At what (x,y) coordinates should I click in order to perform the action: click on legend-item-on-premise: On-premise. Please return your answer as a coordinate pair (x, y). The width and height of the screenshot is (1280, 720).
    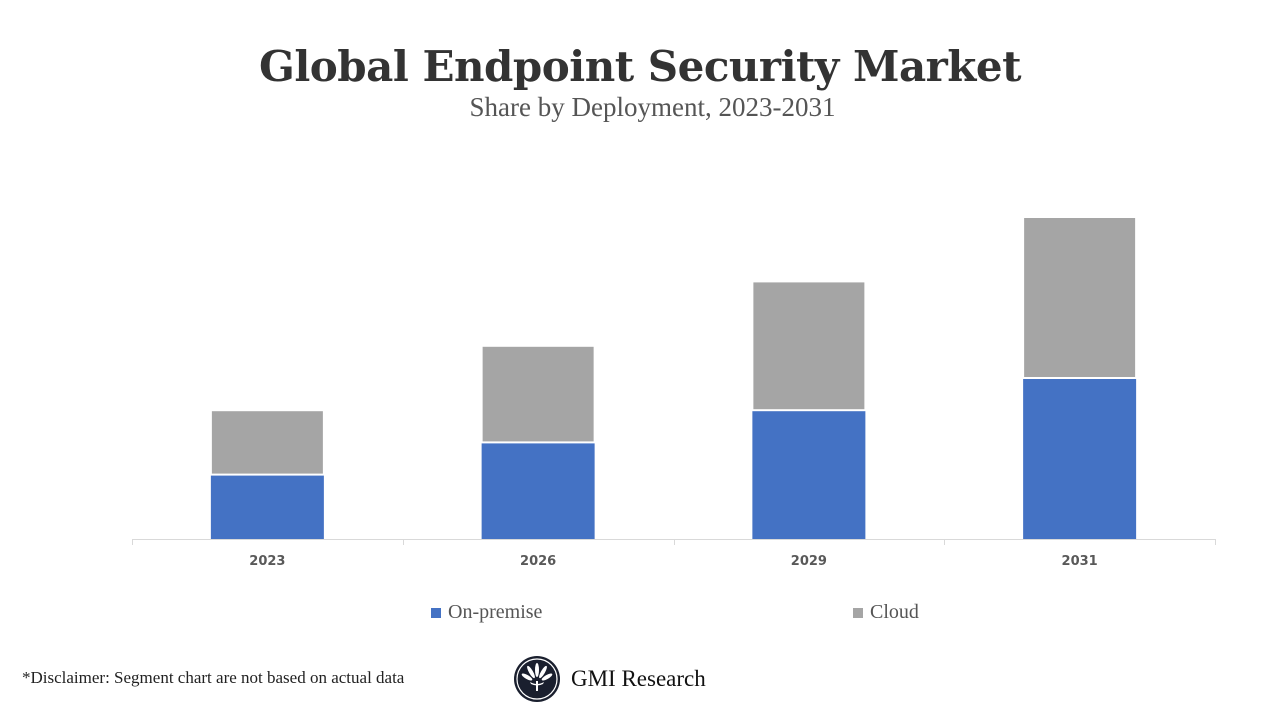
    Looking at the image, I should click on (486, 612).